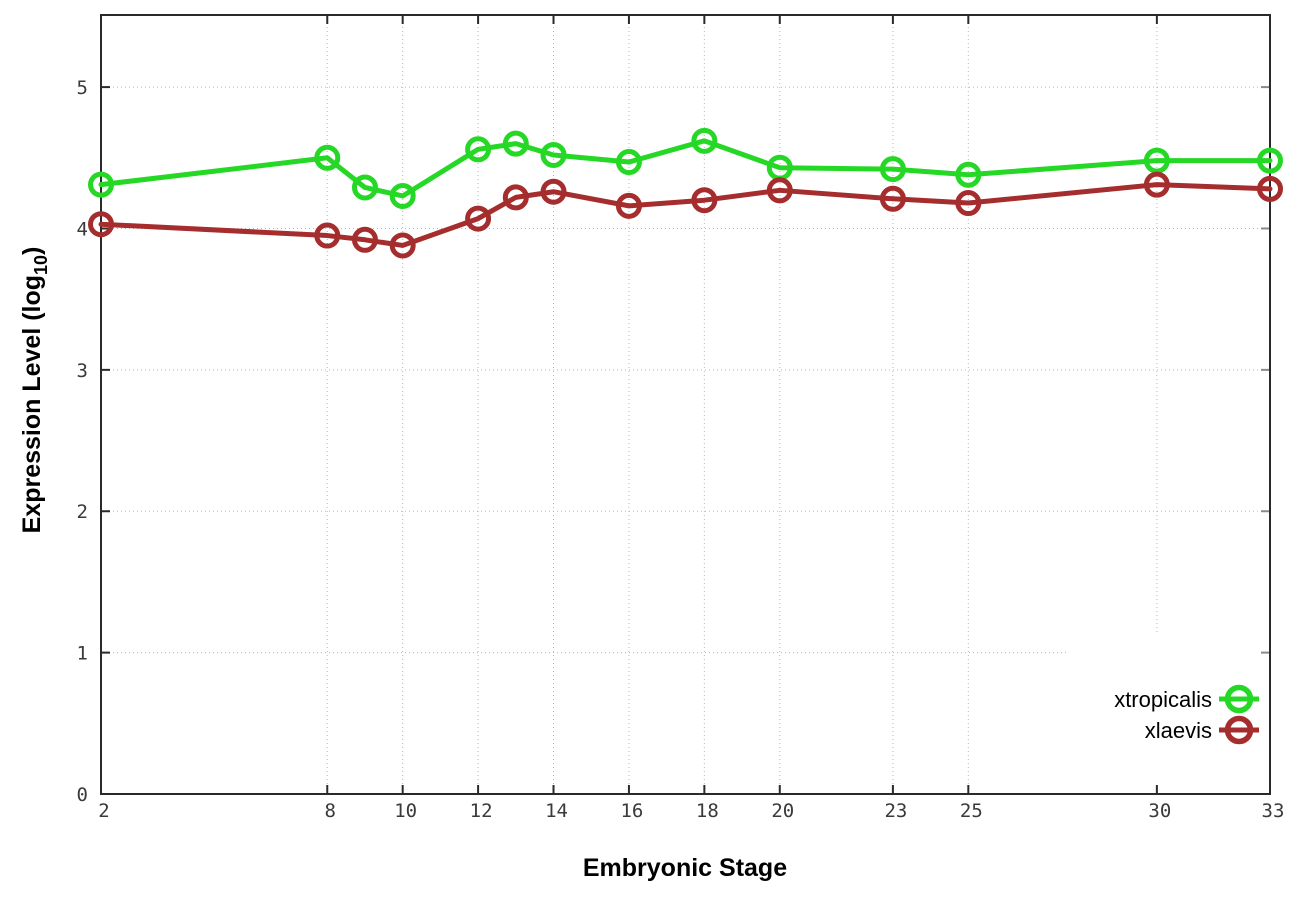 The width and height of the screenshot is (1296, 907). What do you see at coordinates (1178, 730) in the screenshot?
I see `legend-label-xlaevis: xlaevis` at bounding box center [1178, 730].